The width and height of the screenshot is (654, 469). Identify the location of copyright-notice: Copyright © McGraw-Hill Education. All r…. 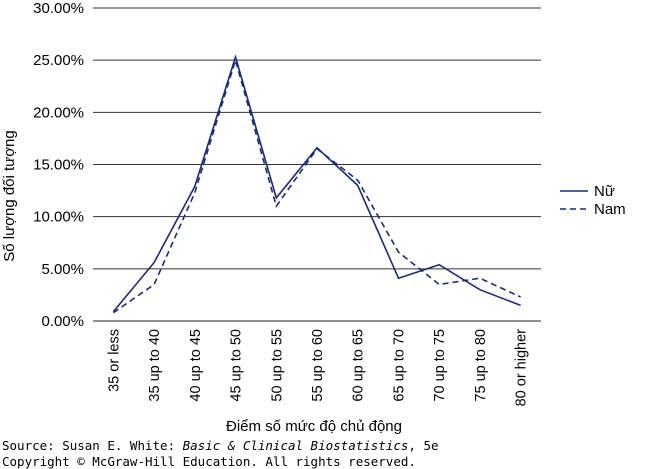
(209, 461).